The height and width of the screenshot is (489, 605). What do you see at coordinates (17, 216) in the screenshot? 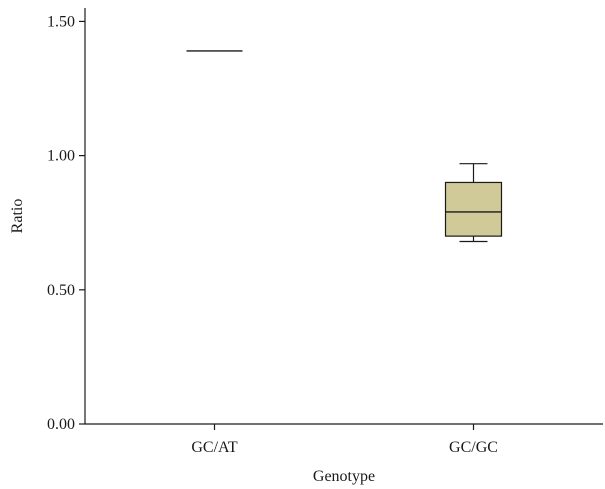
I see `y-axis-label: Ratio` at bounding box center [17, 216].